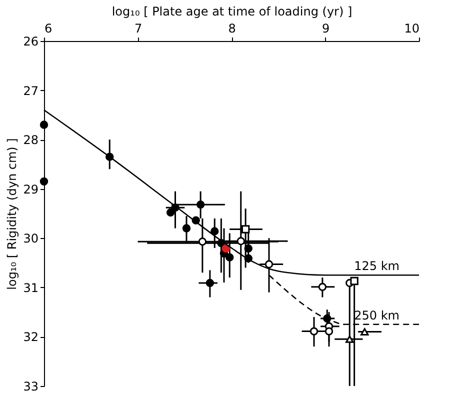  Describe the element at coordinates (30, 189) in the screenshot. I see `y-tick-label: 29` at that location.